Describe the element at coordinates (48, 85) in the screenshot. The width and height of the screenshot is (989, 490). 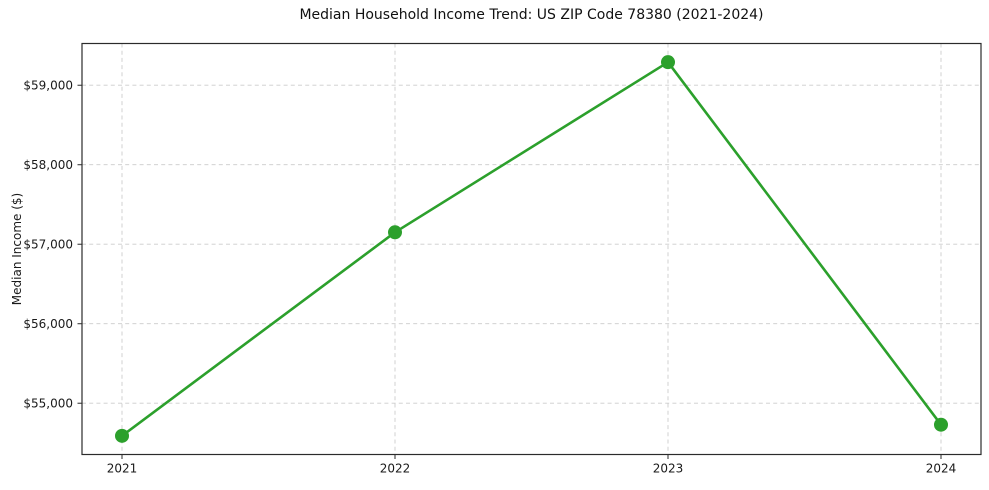
I see `y-tick-label: $59,000` at that location.